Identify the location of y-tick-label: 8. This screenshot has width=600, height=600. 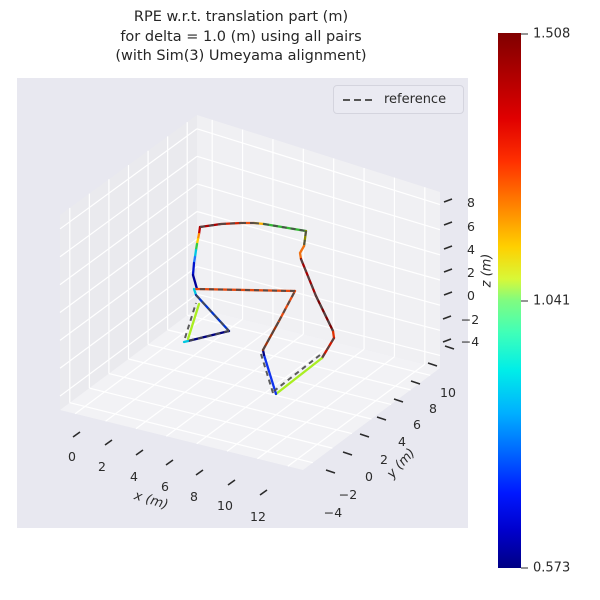
(433, 408).